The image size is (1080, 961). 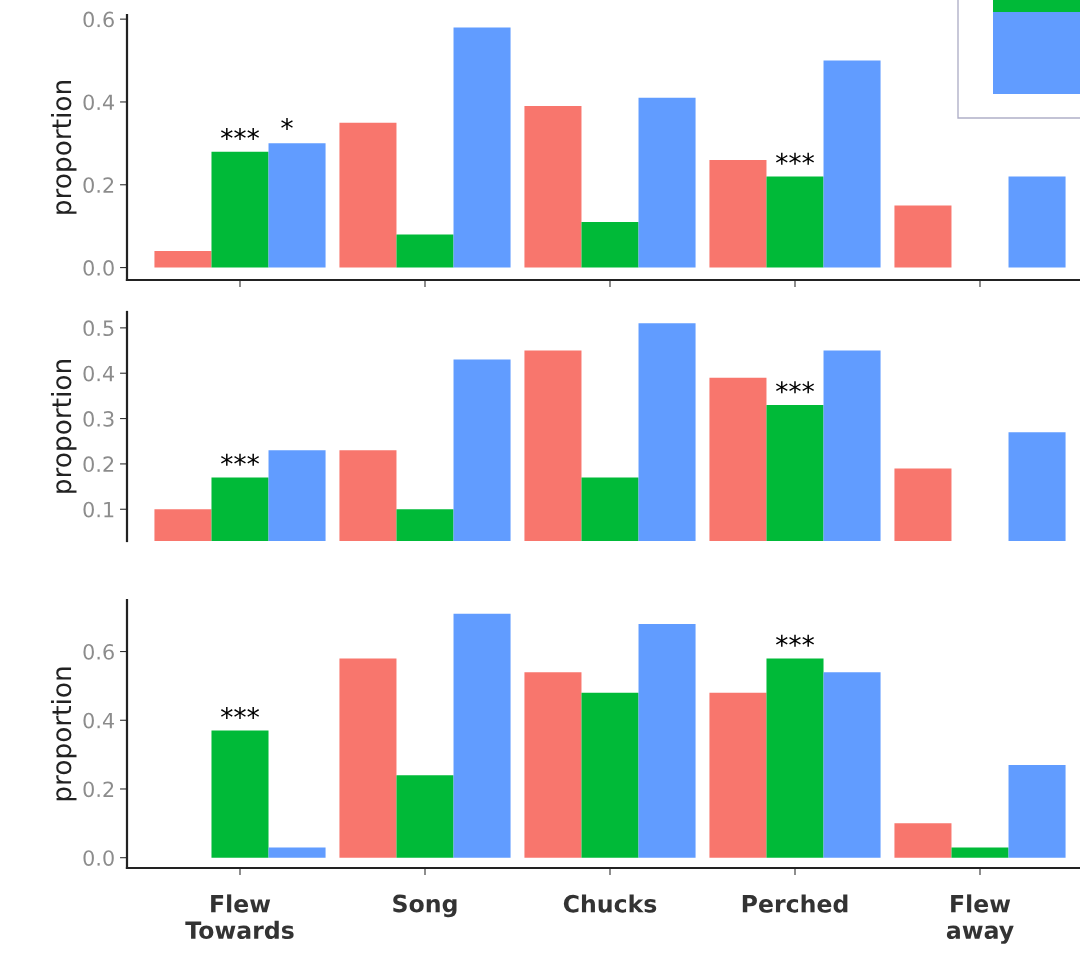 I want to click on x-tick-label: Flew Towards, so click(x=239, y=917).